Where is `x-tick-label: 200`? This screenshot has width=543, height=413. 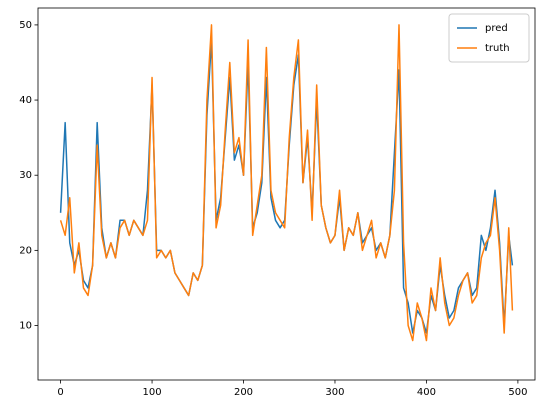 x-tick-label: 200 is located at coordinates (243, 392).